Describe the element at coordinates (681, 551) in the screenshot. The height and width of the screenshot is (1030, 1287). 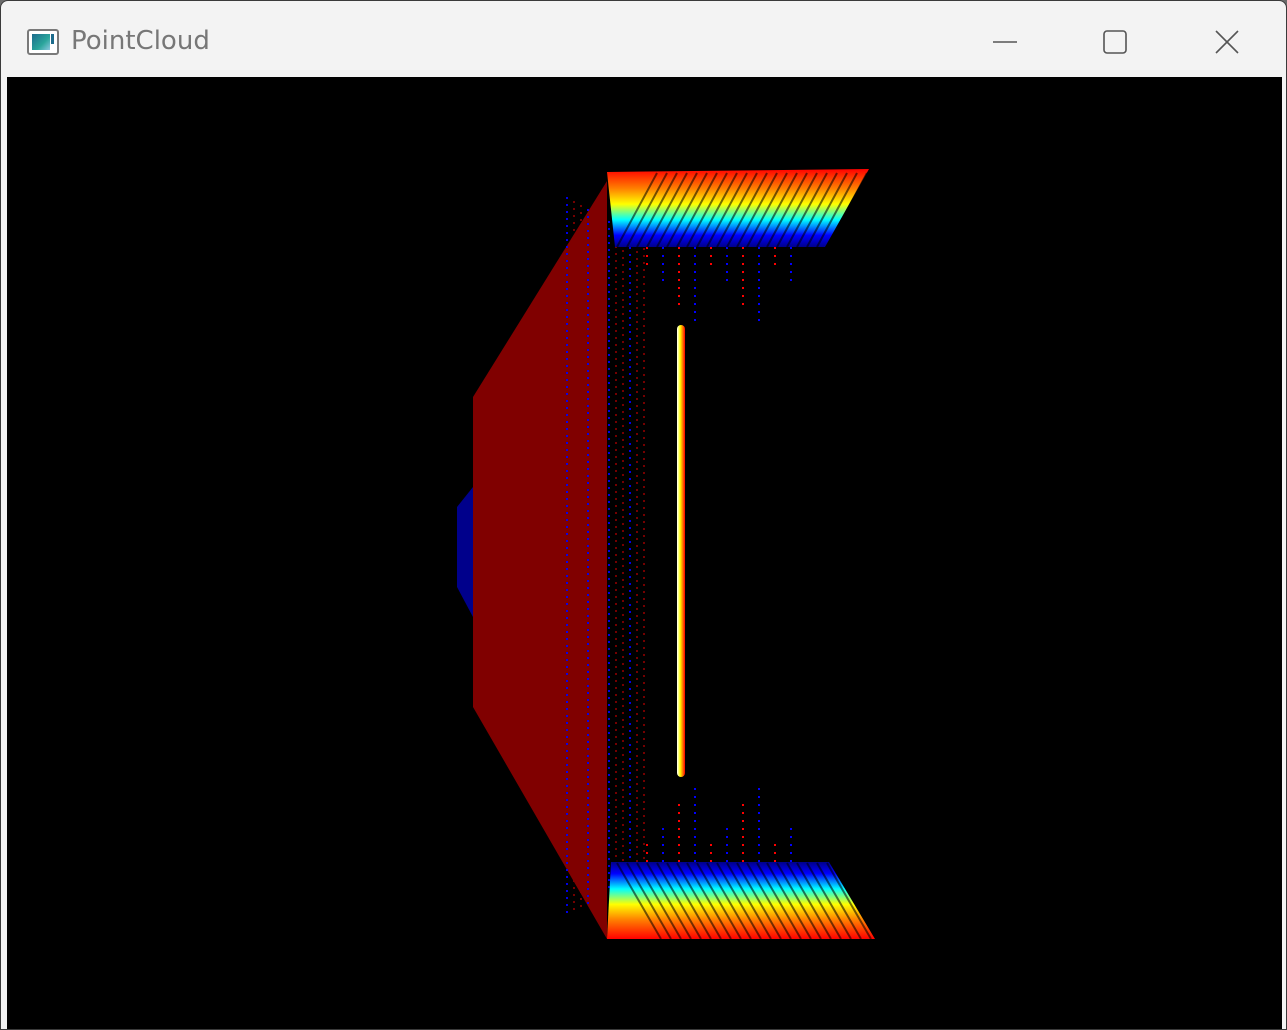
I see `bright-vertical-stripe` at that location.